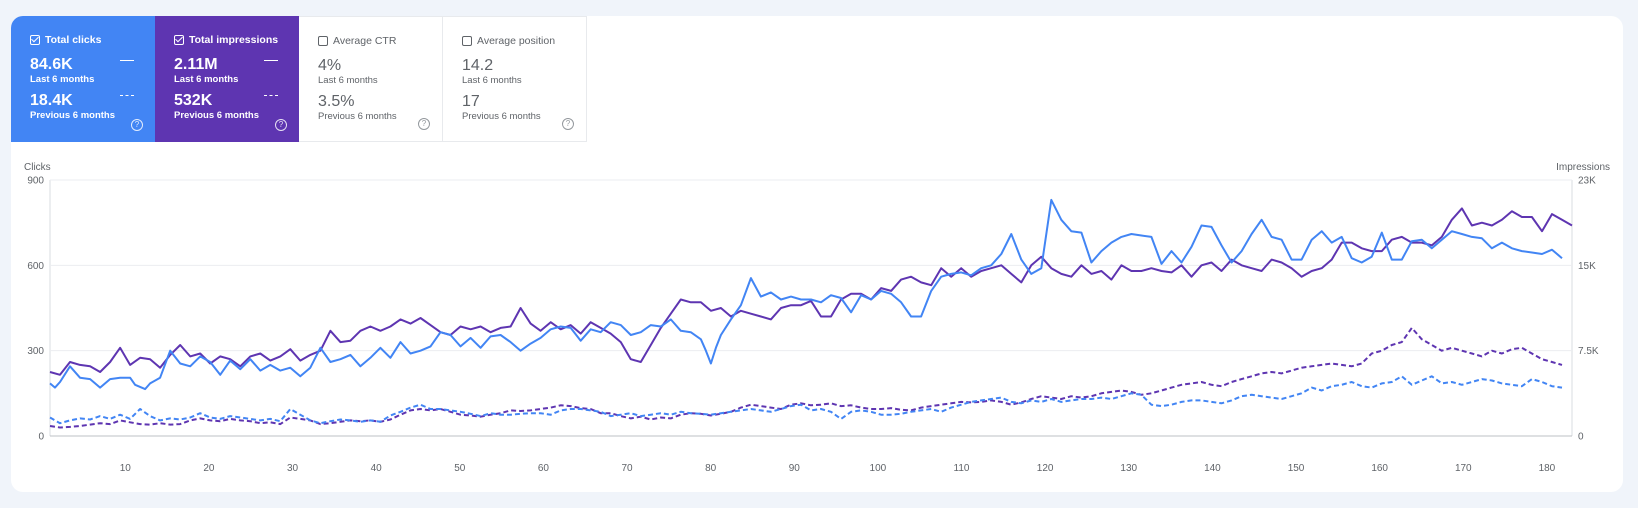 This screenshot has height=508, width=1638. I want to click on x-tick-label: 140, so click(1212, 468).